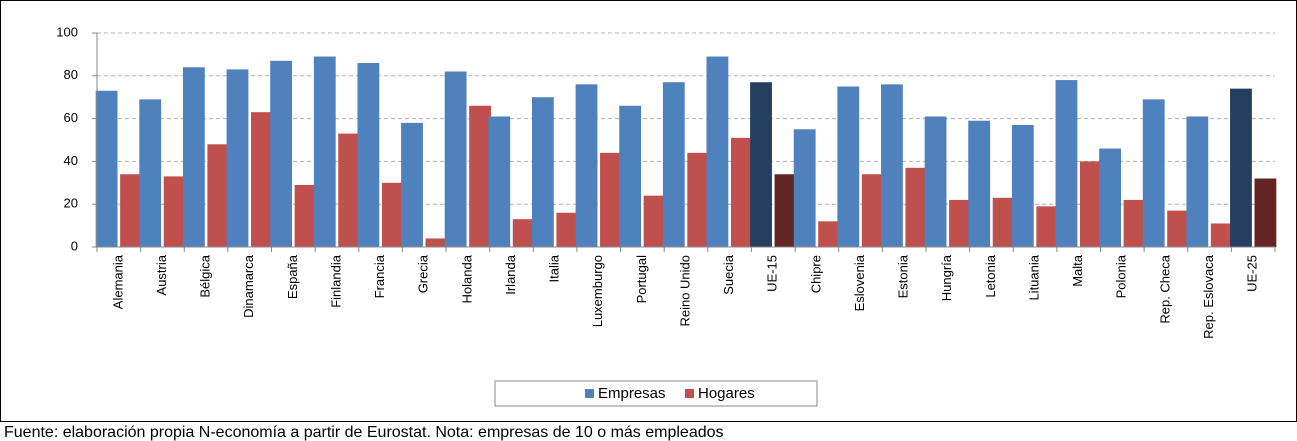 The image size is (1297, 441). What do you see at coordinates (726, 393) in the screenshot?
I see `legend-label: Hogares` at bounding box center [726, 393].